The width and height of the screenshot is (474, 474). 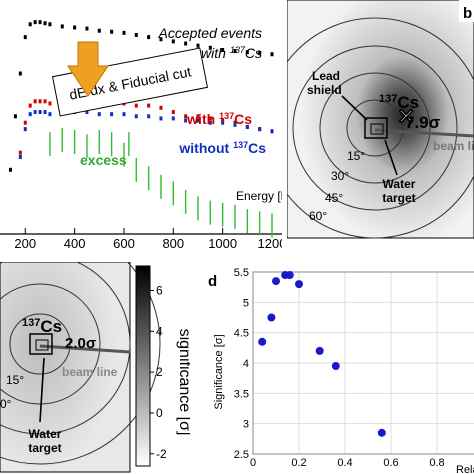 I want to click on panel-b-water-label-2: target, so click(x=398, y=198).